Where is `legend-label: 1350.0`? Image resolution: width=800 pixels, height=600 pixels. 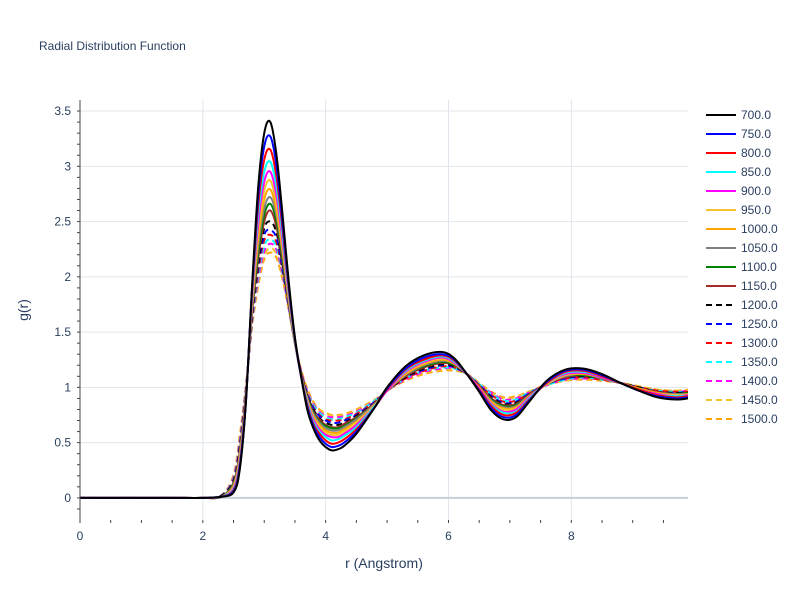
legend-label: 1350.0 is located at coordinates (759, 362).